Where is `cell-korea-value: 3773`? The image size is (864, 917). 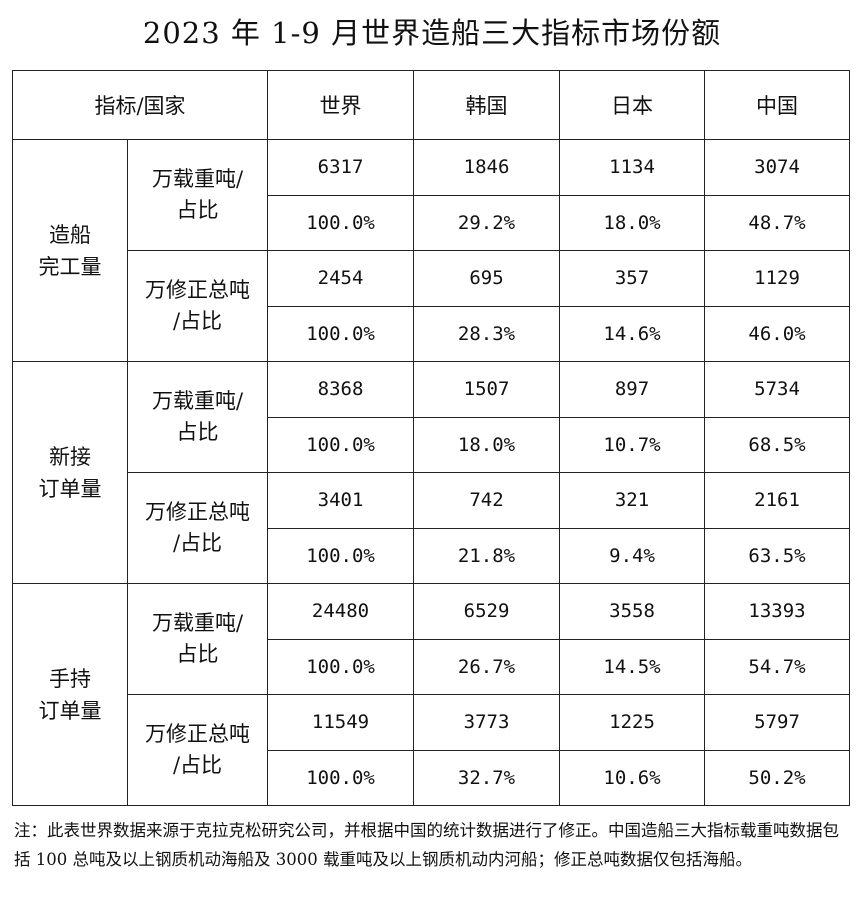 cell-korea-value: 3773 is located at coordinates (487, 722).